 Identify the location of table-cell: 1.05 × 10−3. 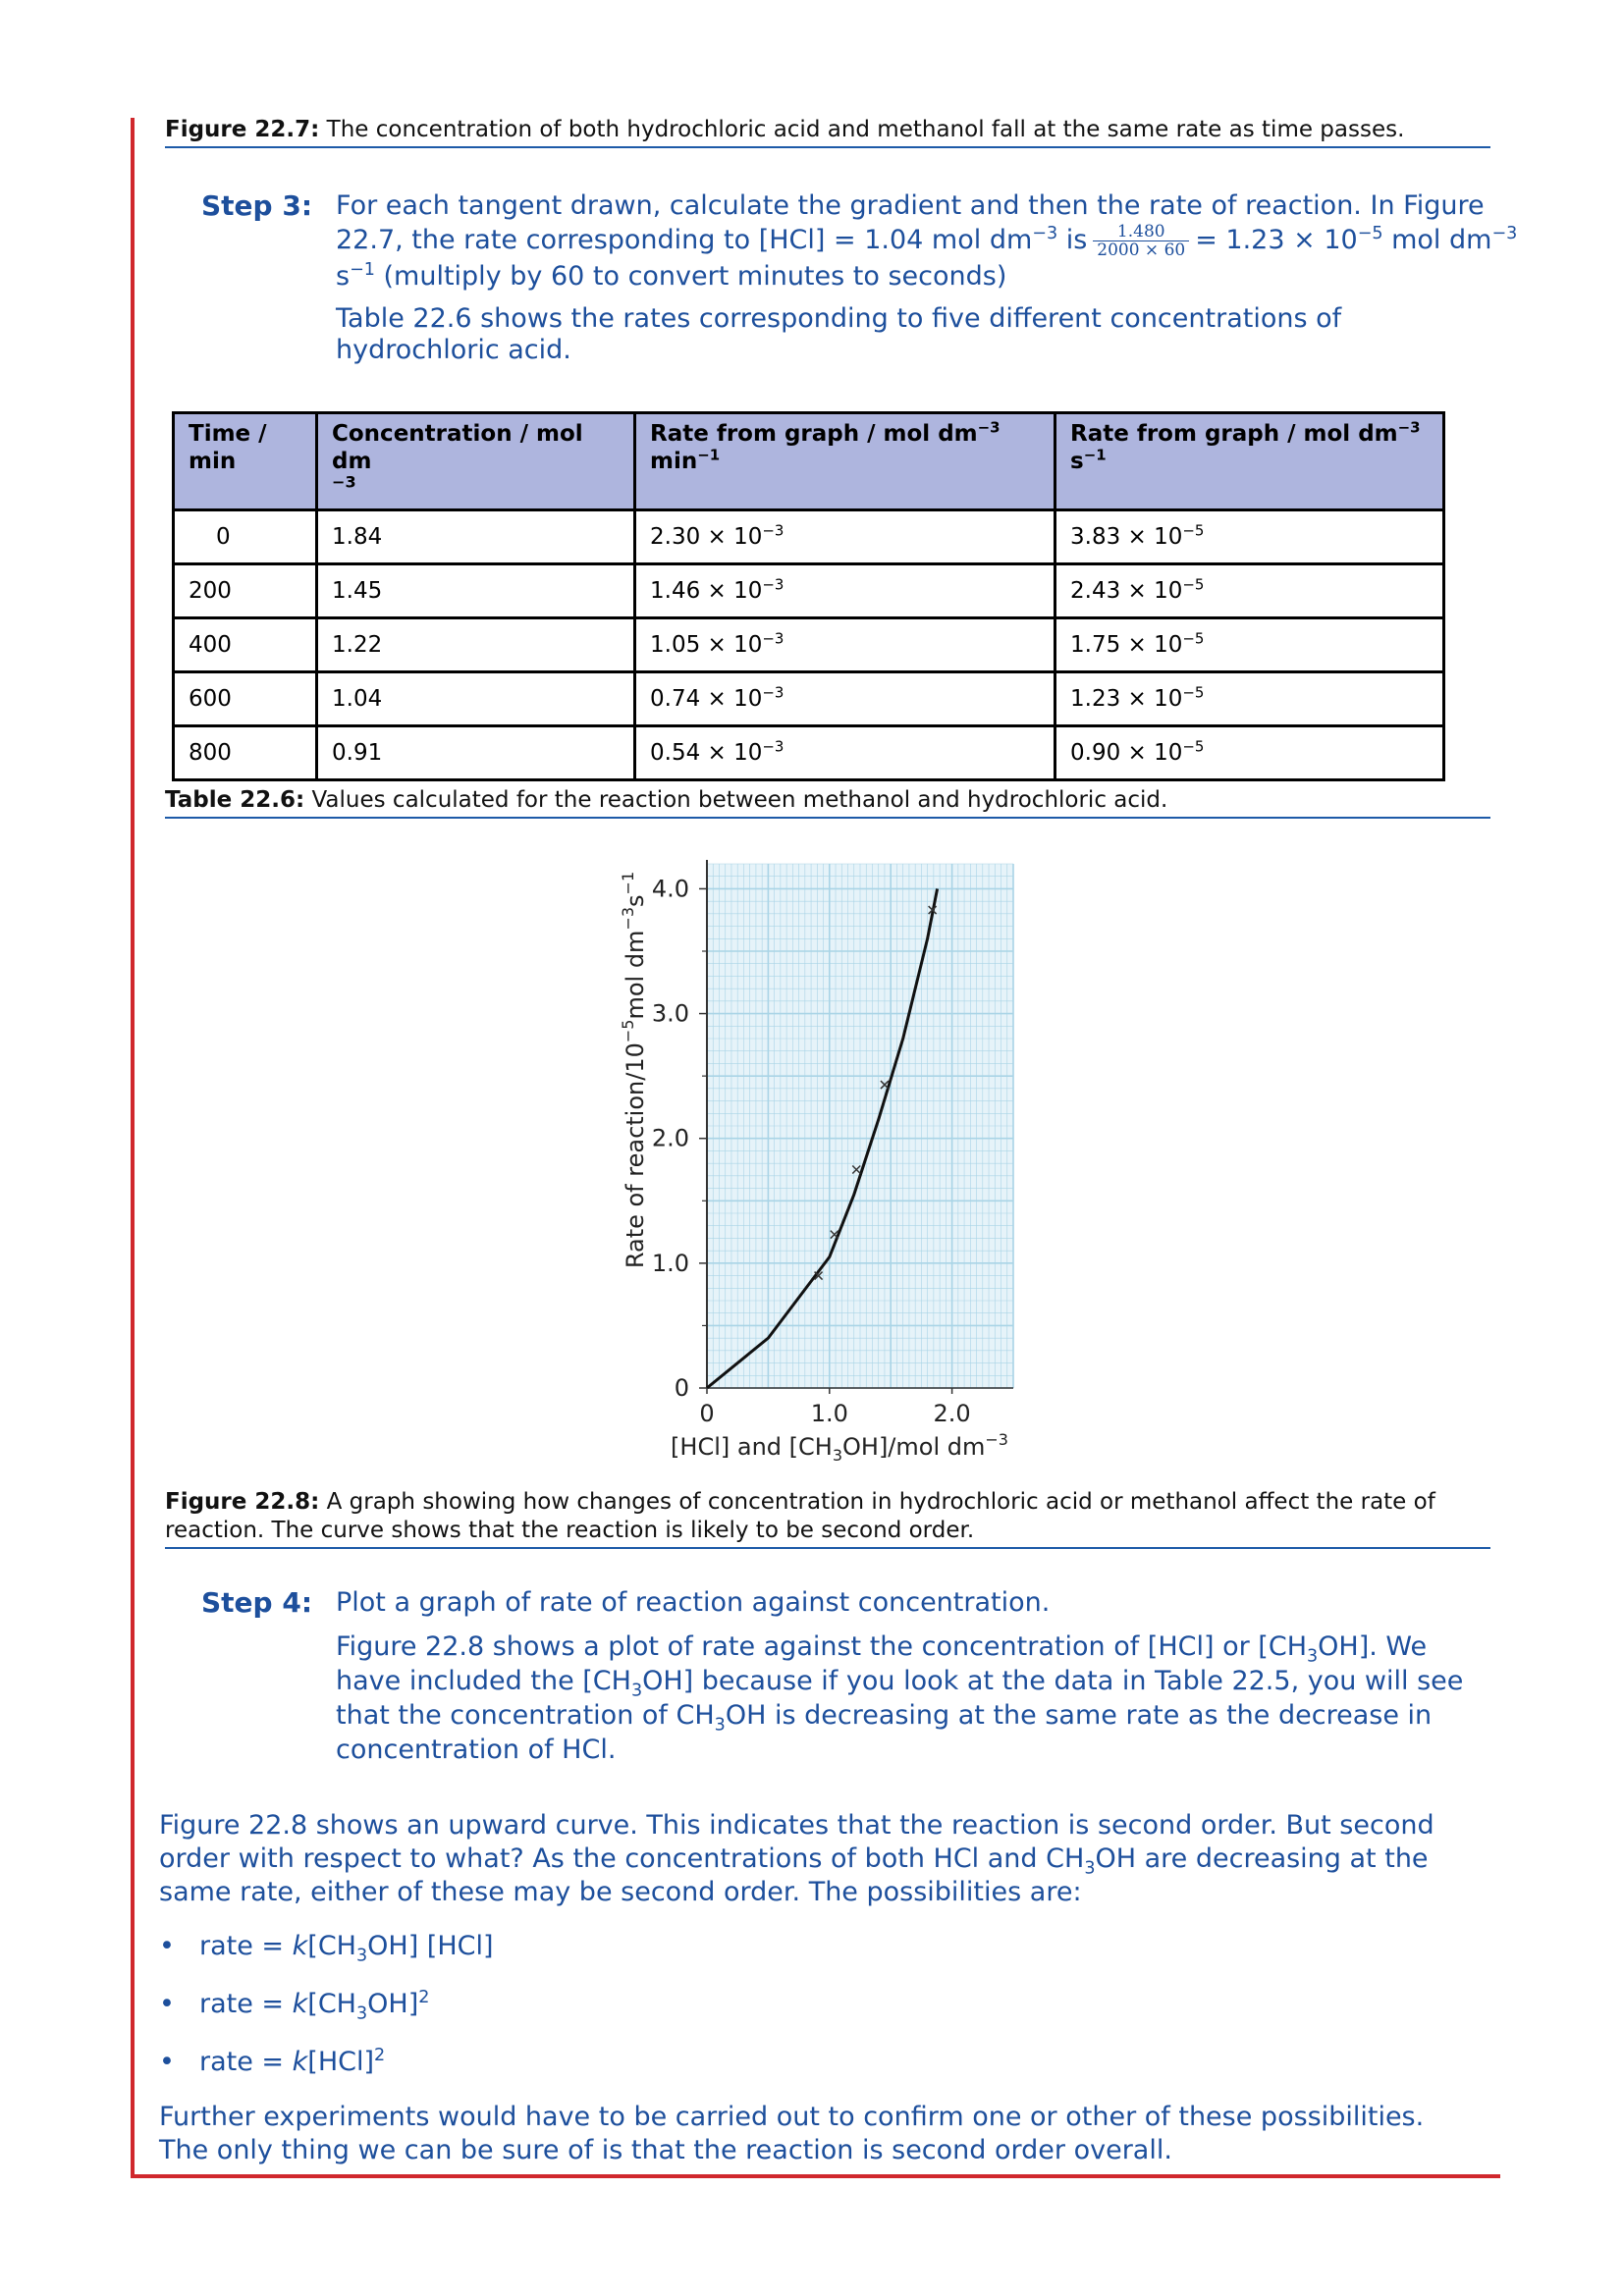
(844, 644).